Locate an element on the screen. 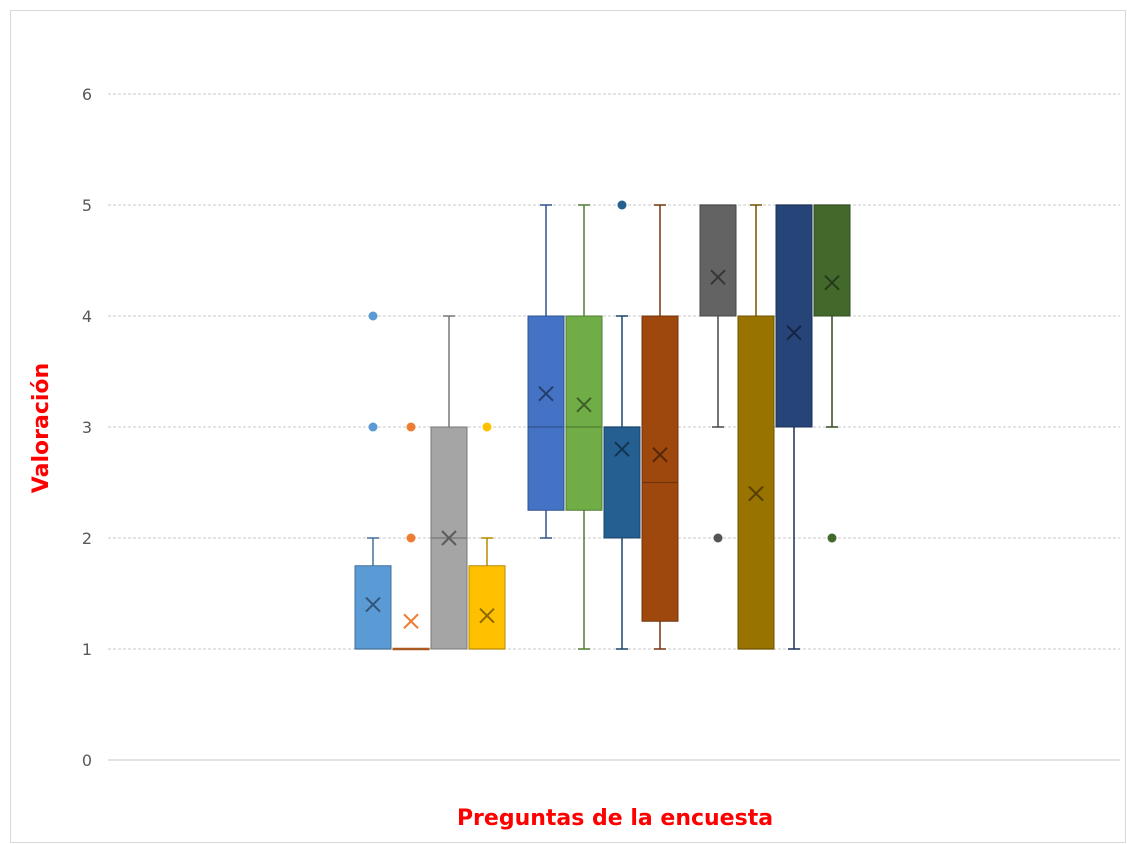  y-tick-label: 4 is located at coordinates (87, 316).